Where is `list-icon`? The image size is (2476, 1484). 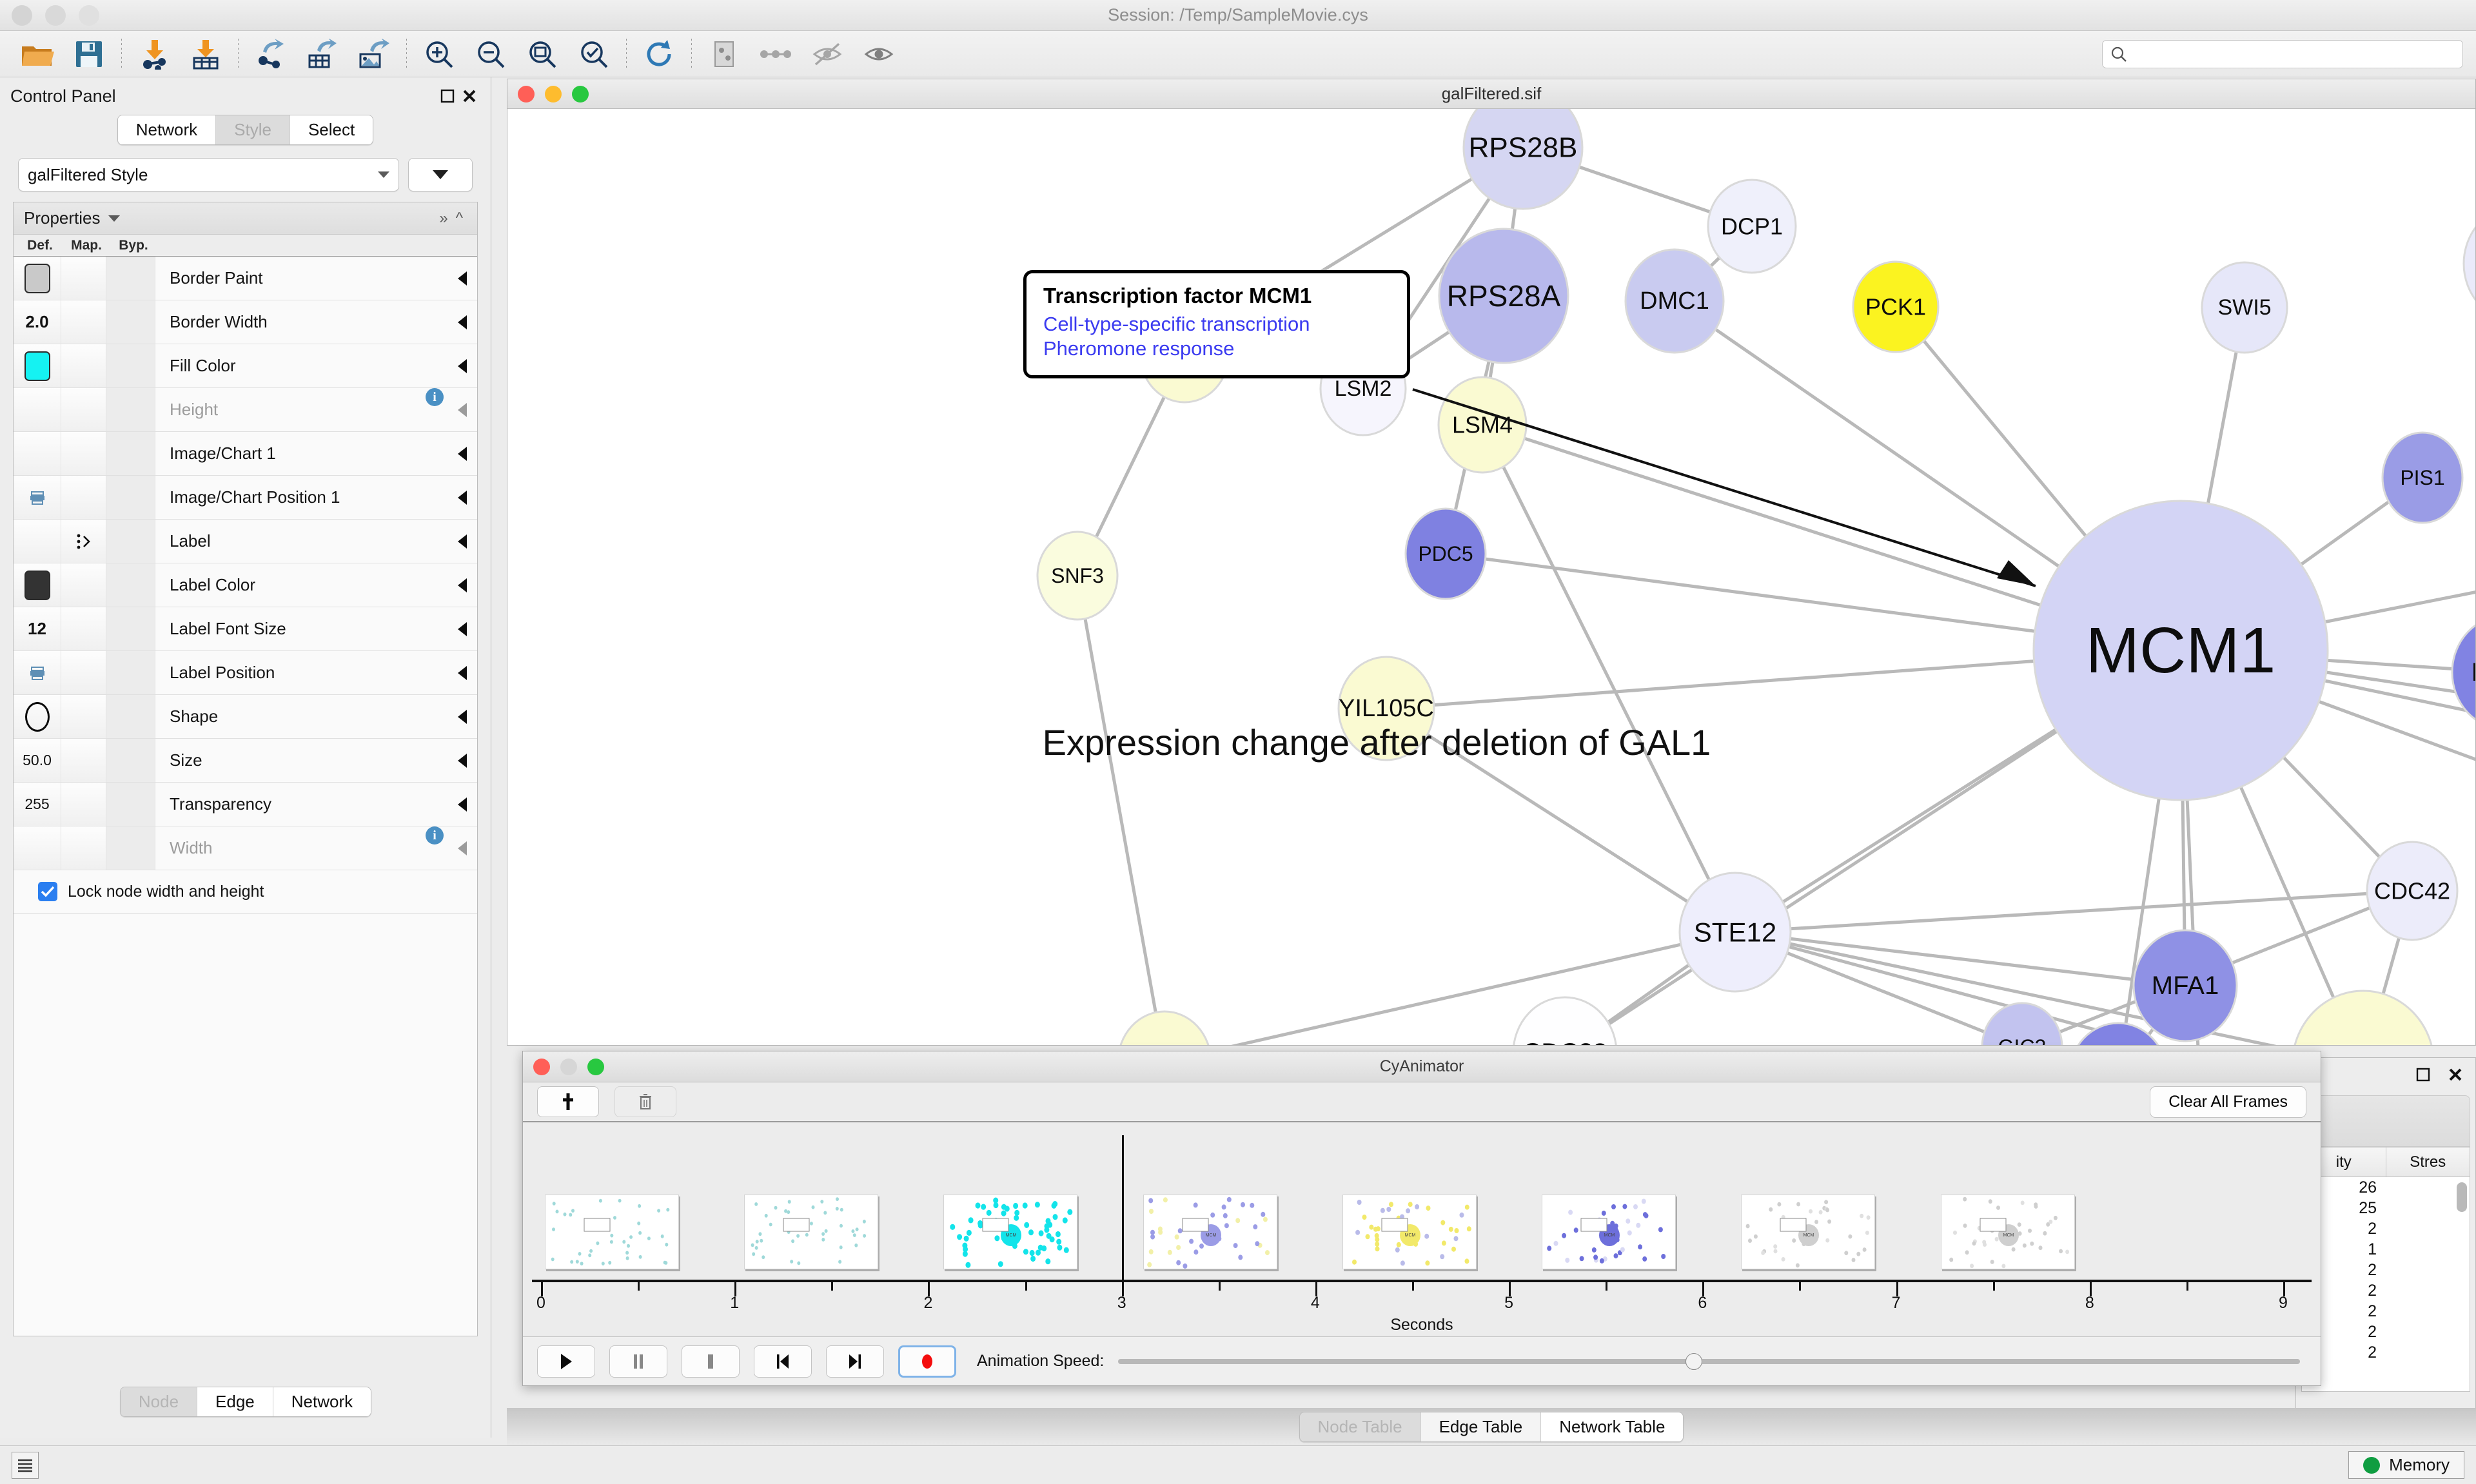 list-icon is located at coordinates (25, 1465).